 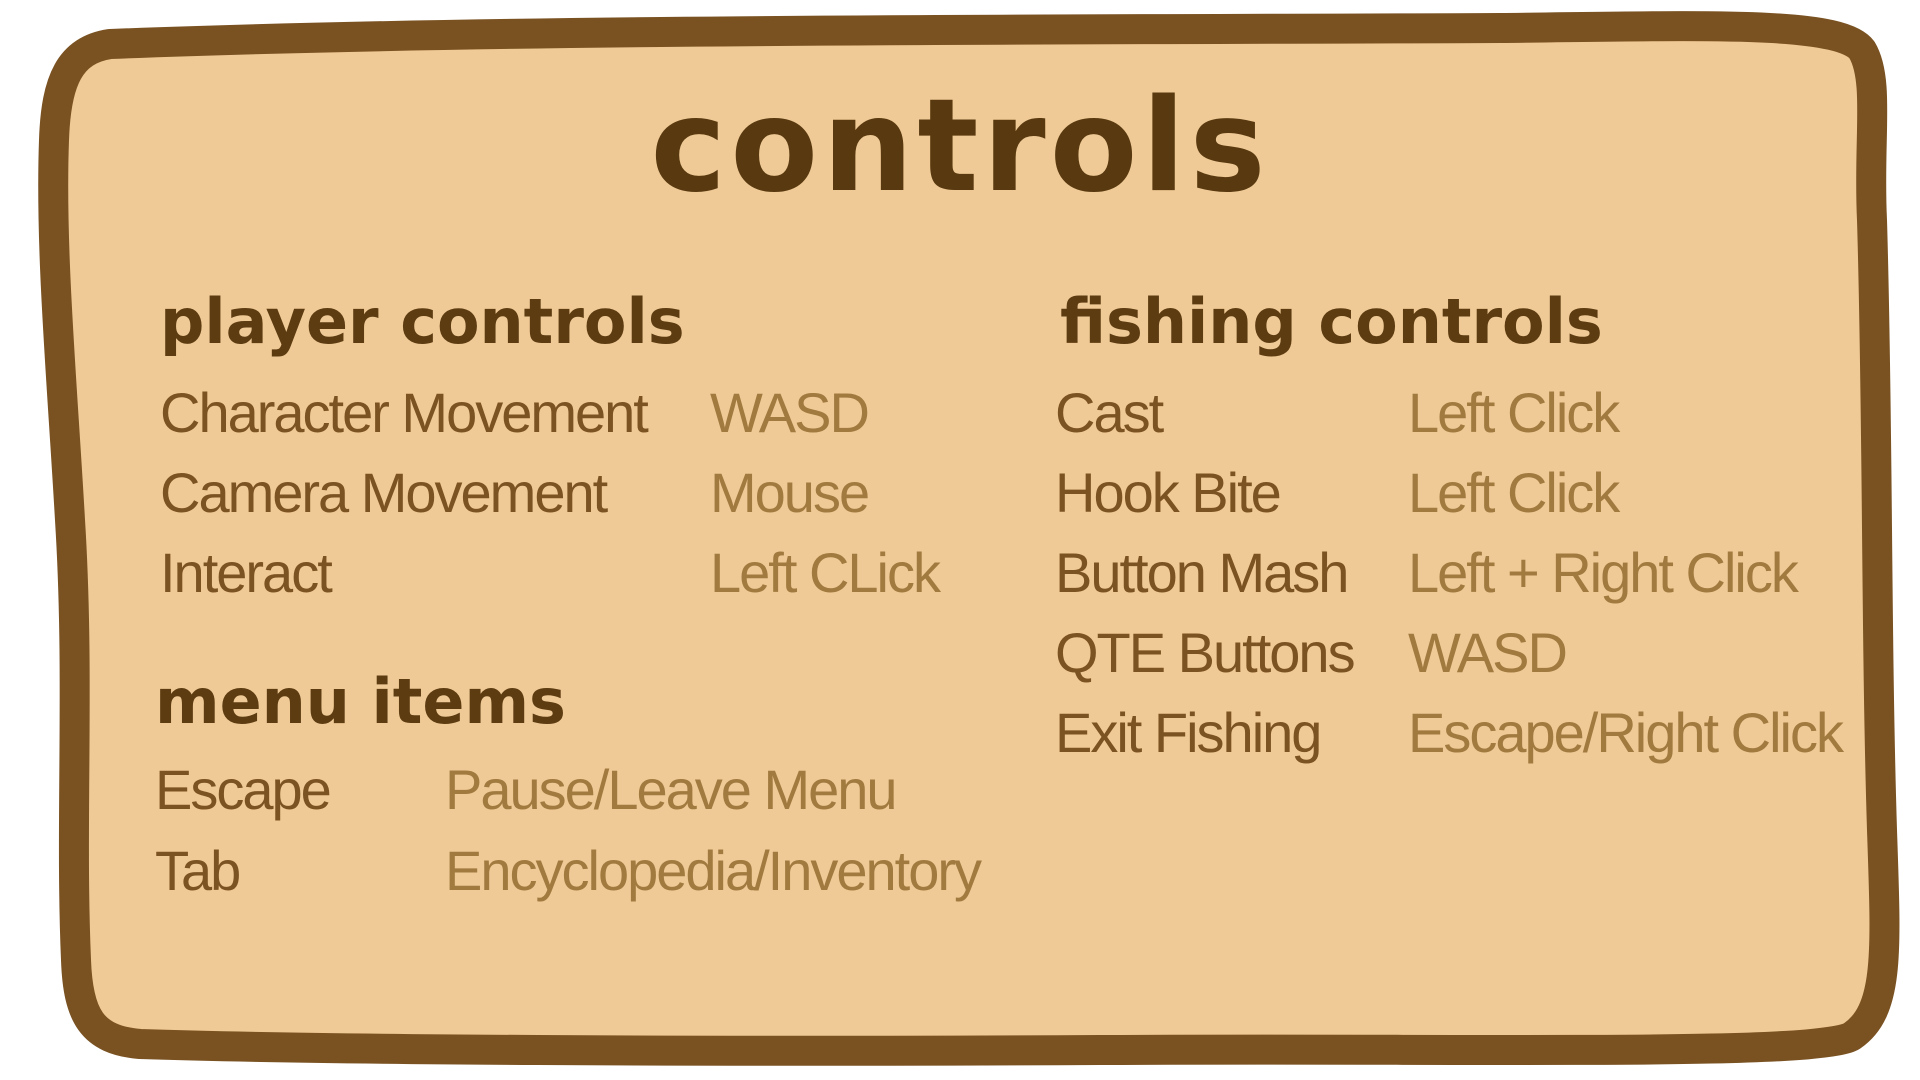 What do you see at coordinates (404, 412) in the screenshot?
I see `player-action-character-movement: Character Movement` at bounding box center [404, 412].